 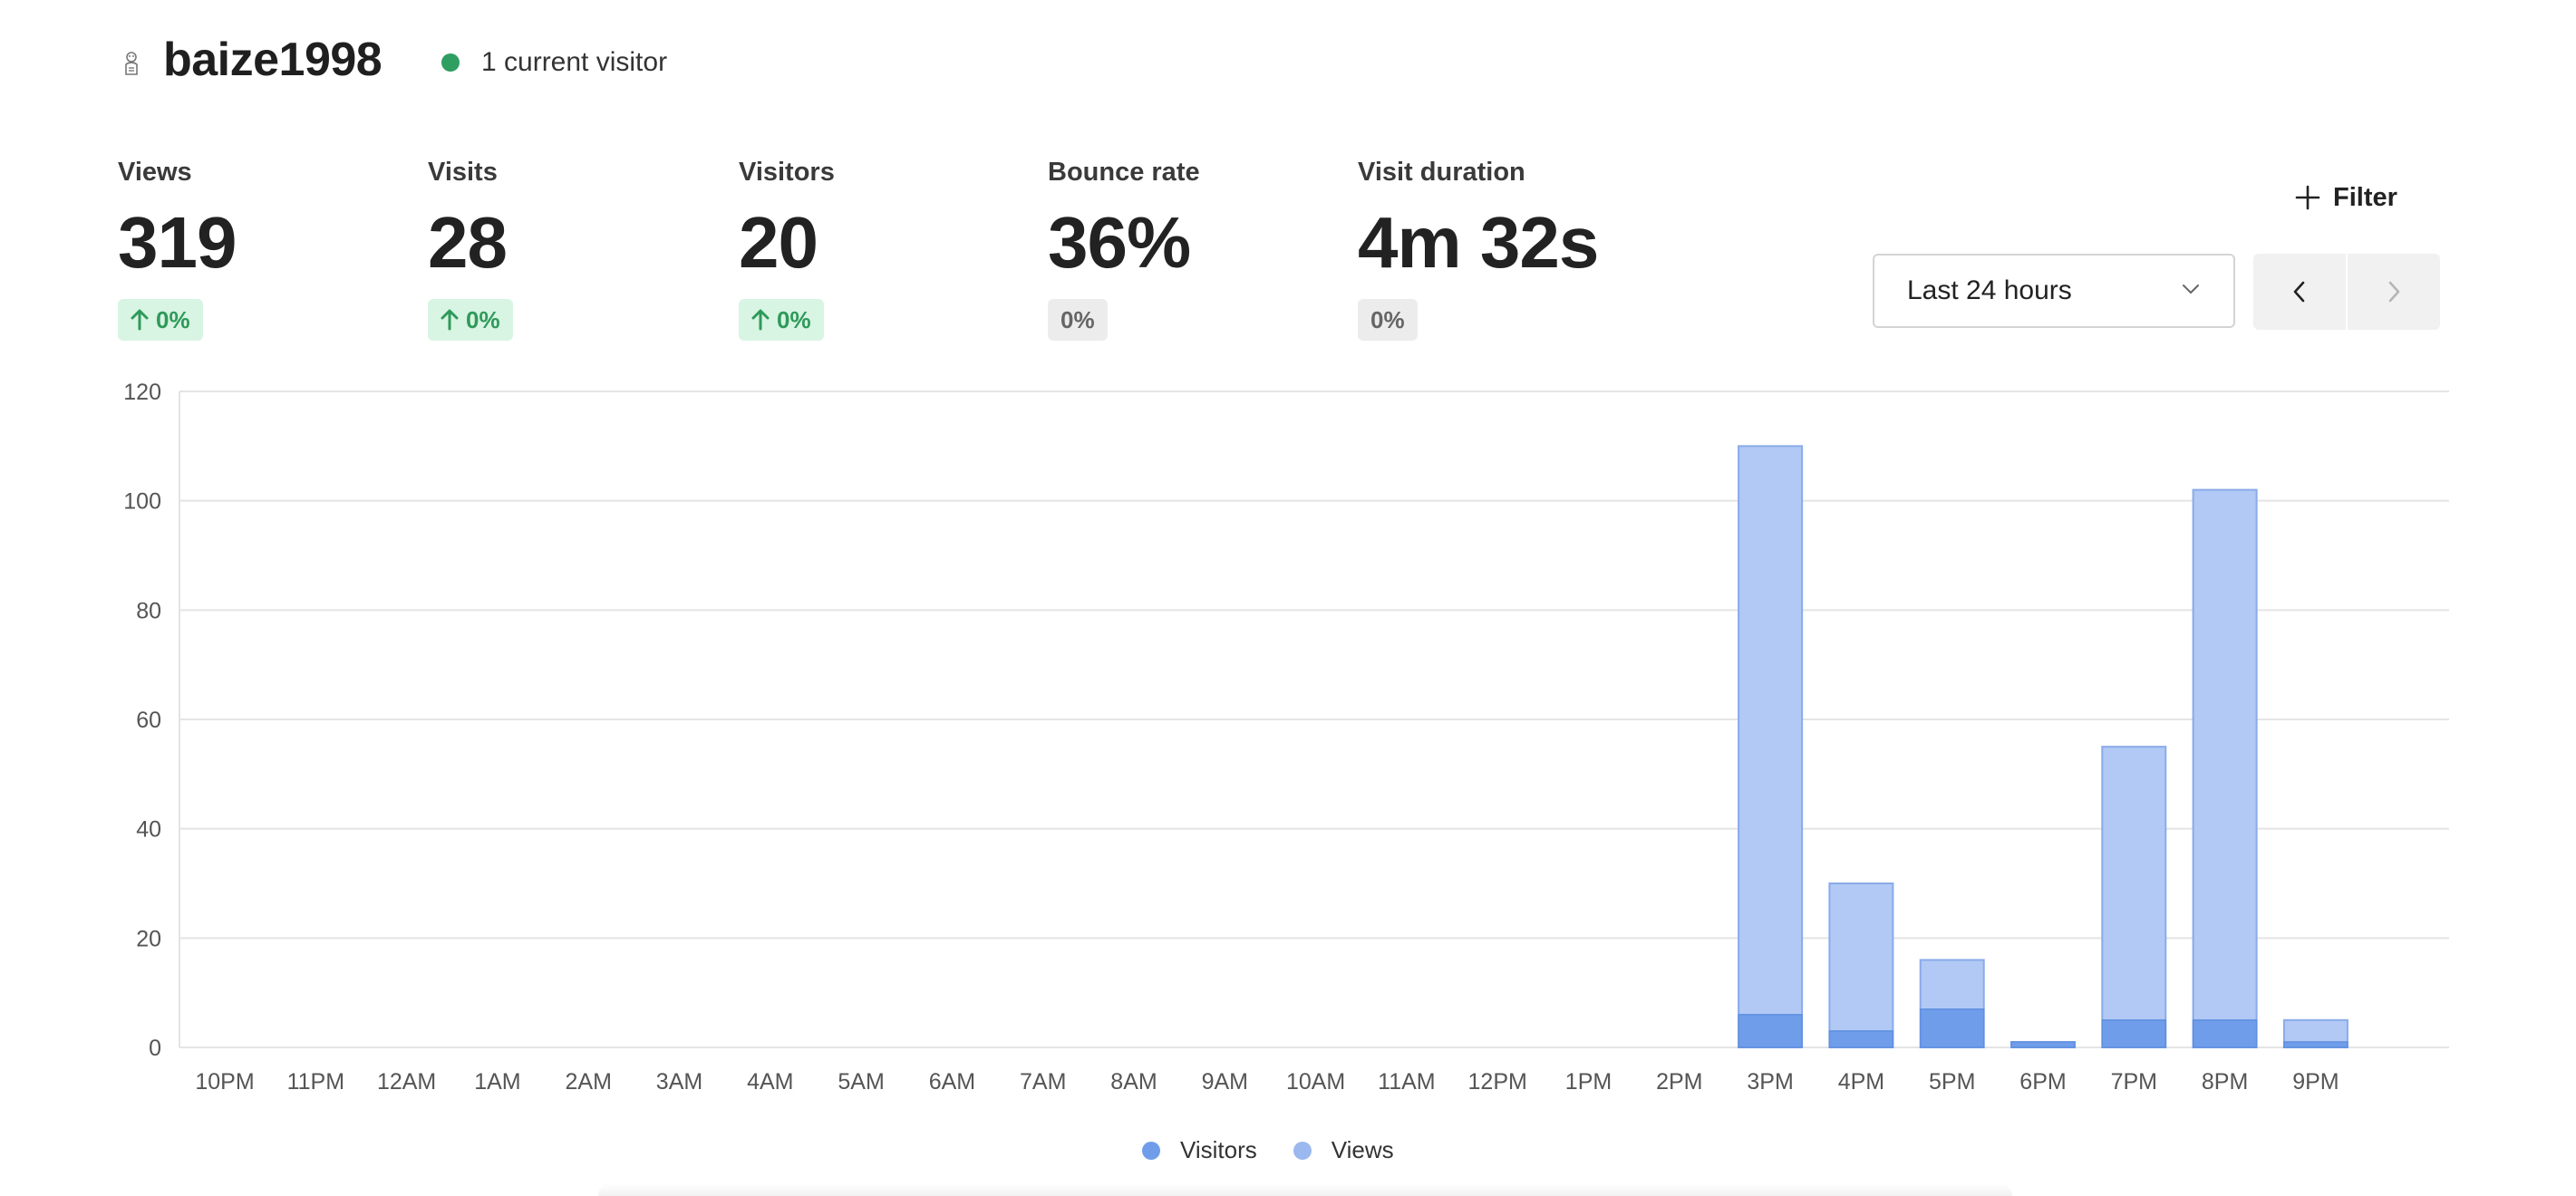 What do you see at coordinates (450, 62) in the screenshot?
I see `live-status-dot` at bounding box center [450, 62].